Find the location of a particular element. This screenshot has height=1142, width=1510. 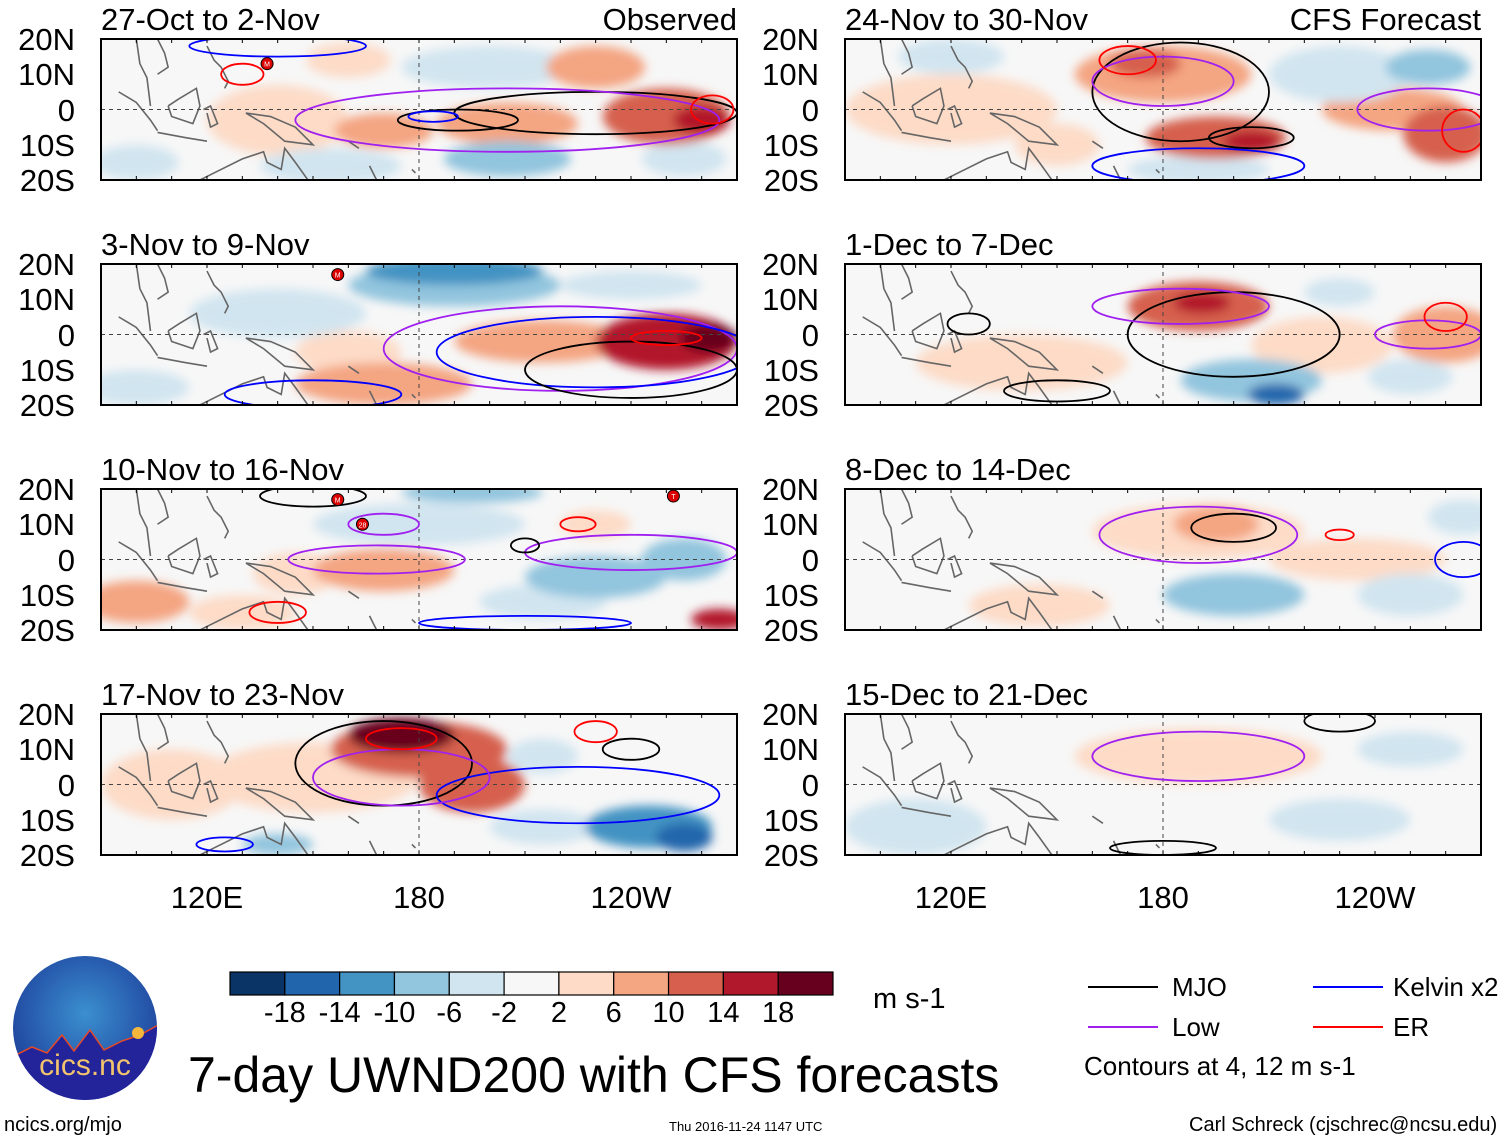

footer-url: ncics.org/mjo is located at coordinates (63, 1125).